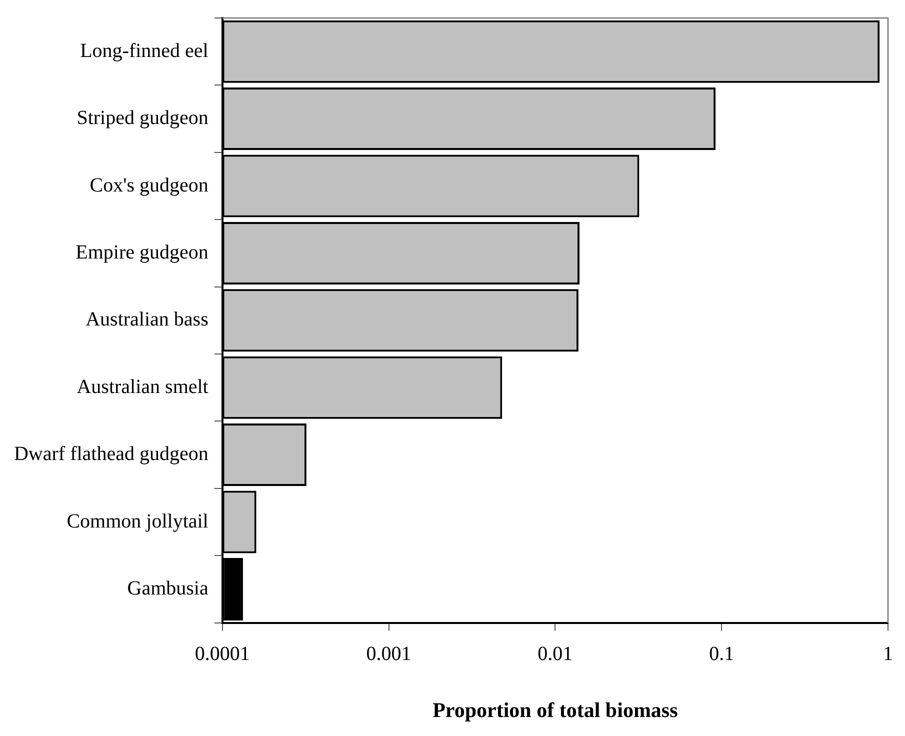 This screenshot has height=736, width=905. I want to click on x-tick-label: 1, so click(888, 654).